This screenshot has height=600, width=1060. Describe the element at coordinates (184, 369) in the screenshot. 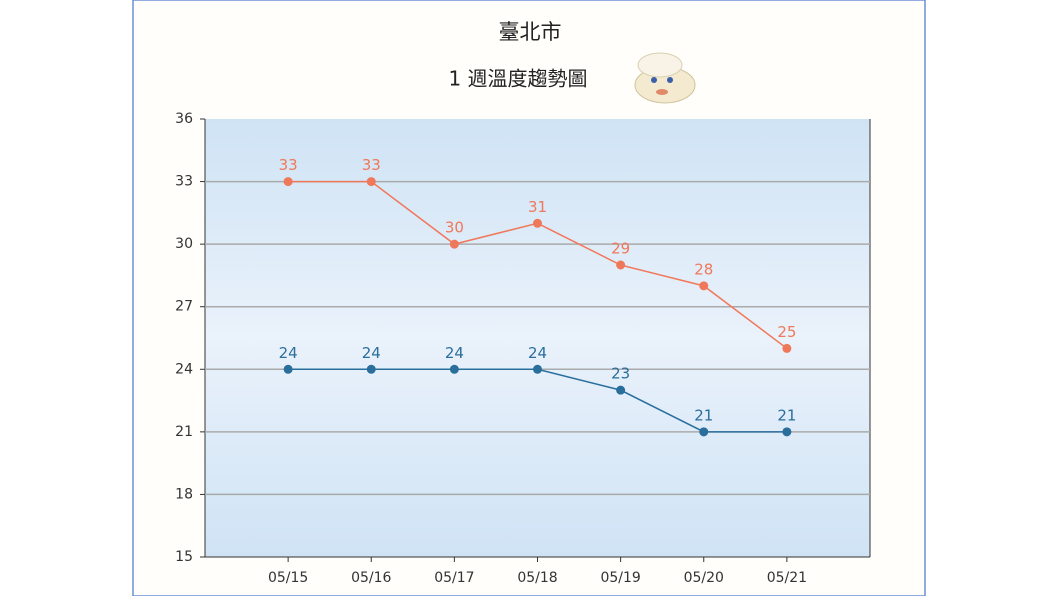

I see `y-tick-label: 24` at that location.